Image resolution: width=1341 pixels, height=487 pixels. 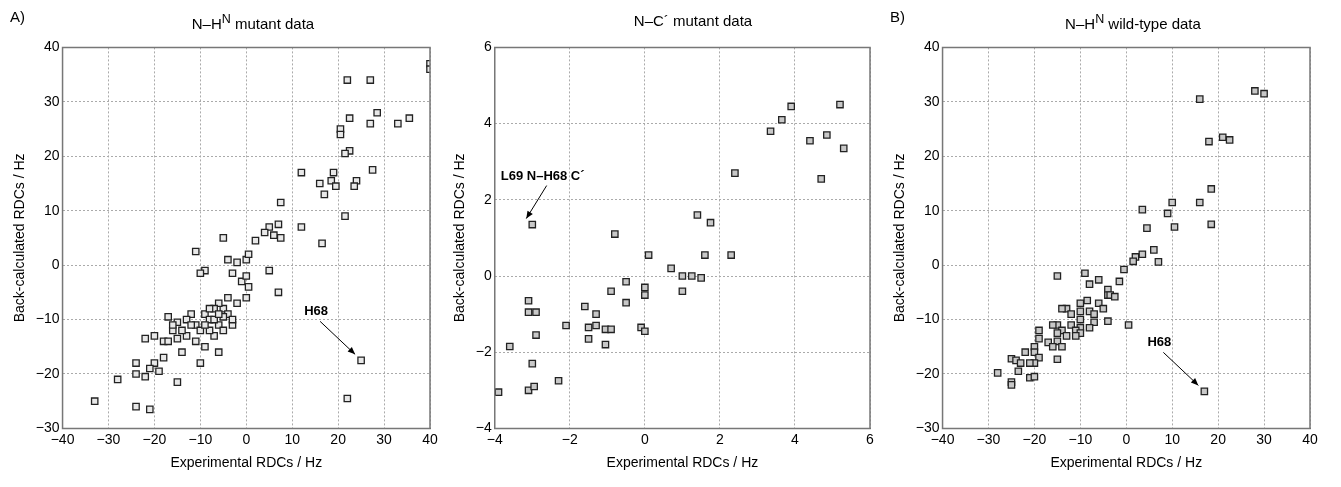 What do you see at coordinates (253, 22) in the screenshot?
I see `chart-title: N–H$^{N}$ mutant data` at bounding box center [253, 22].